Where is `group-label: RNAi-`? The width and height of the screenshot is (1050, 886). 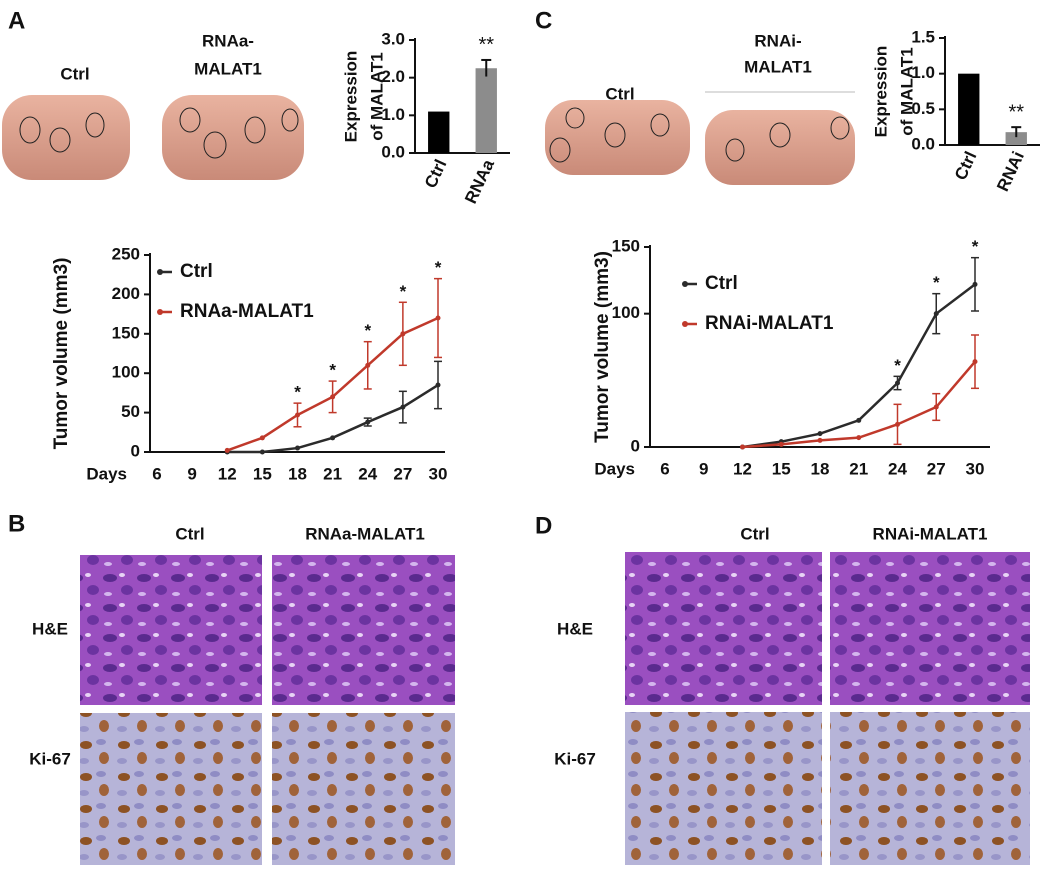
group-label: RNAi- is located at coordinates (777, 40).